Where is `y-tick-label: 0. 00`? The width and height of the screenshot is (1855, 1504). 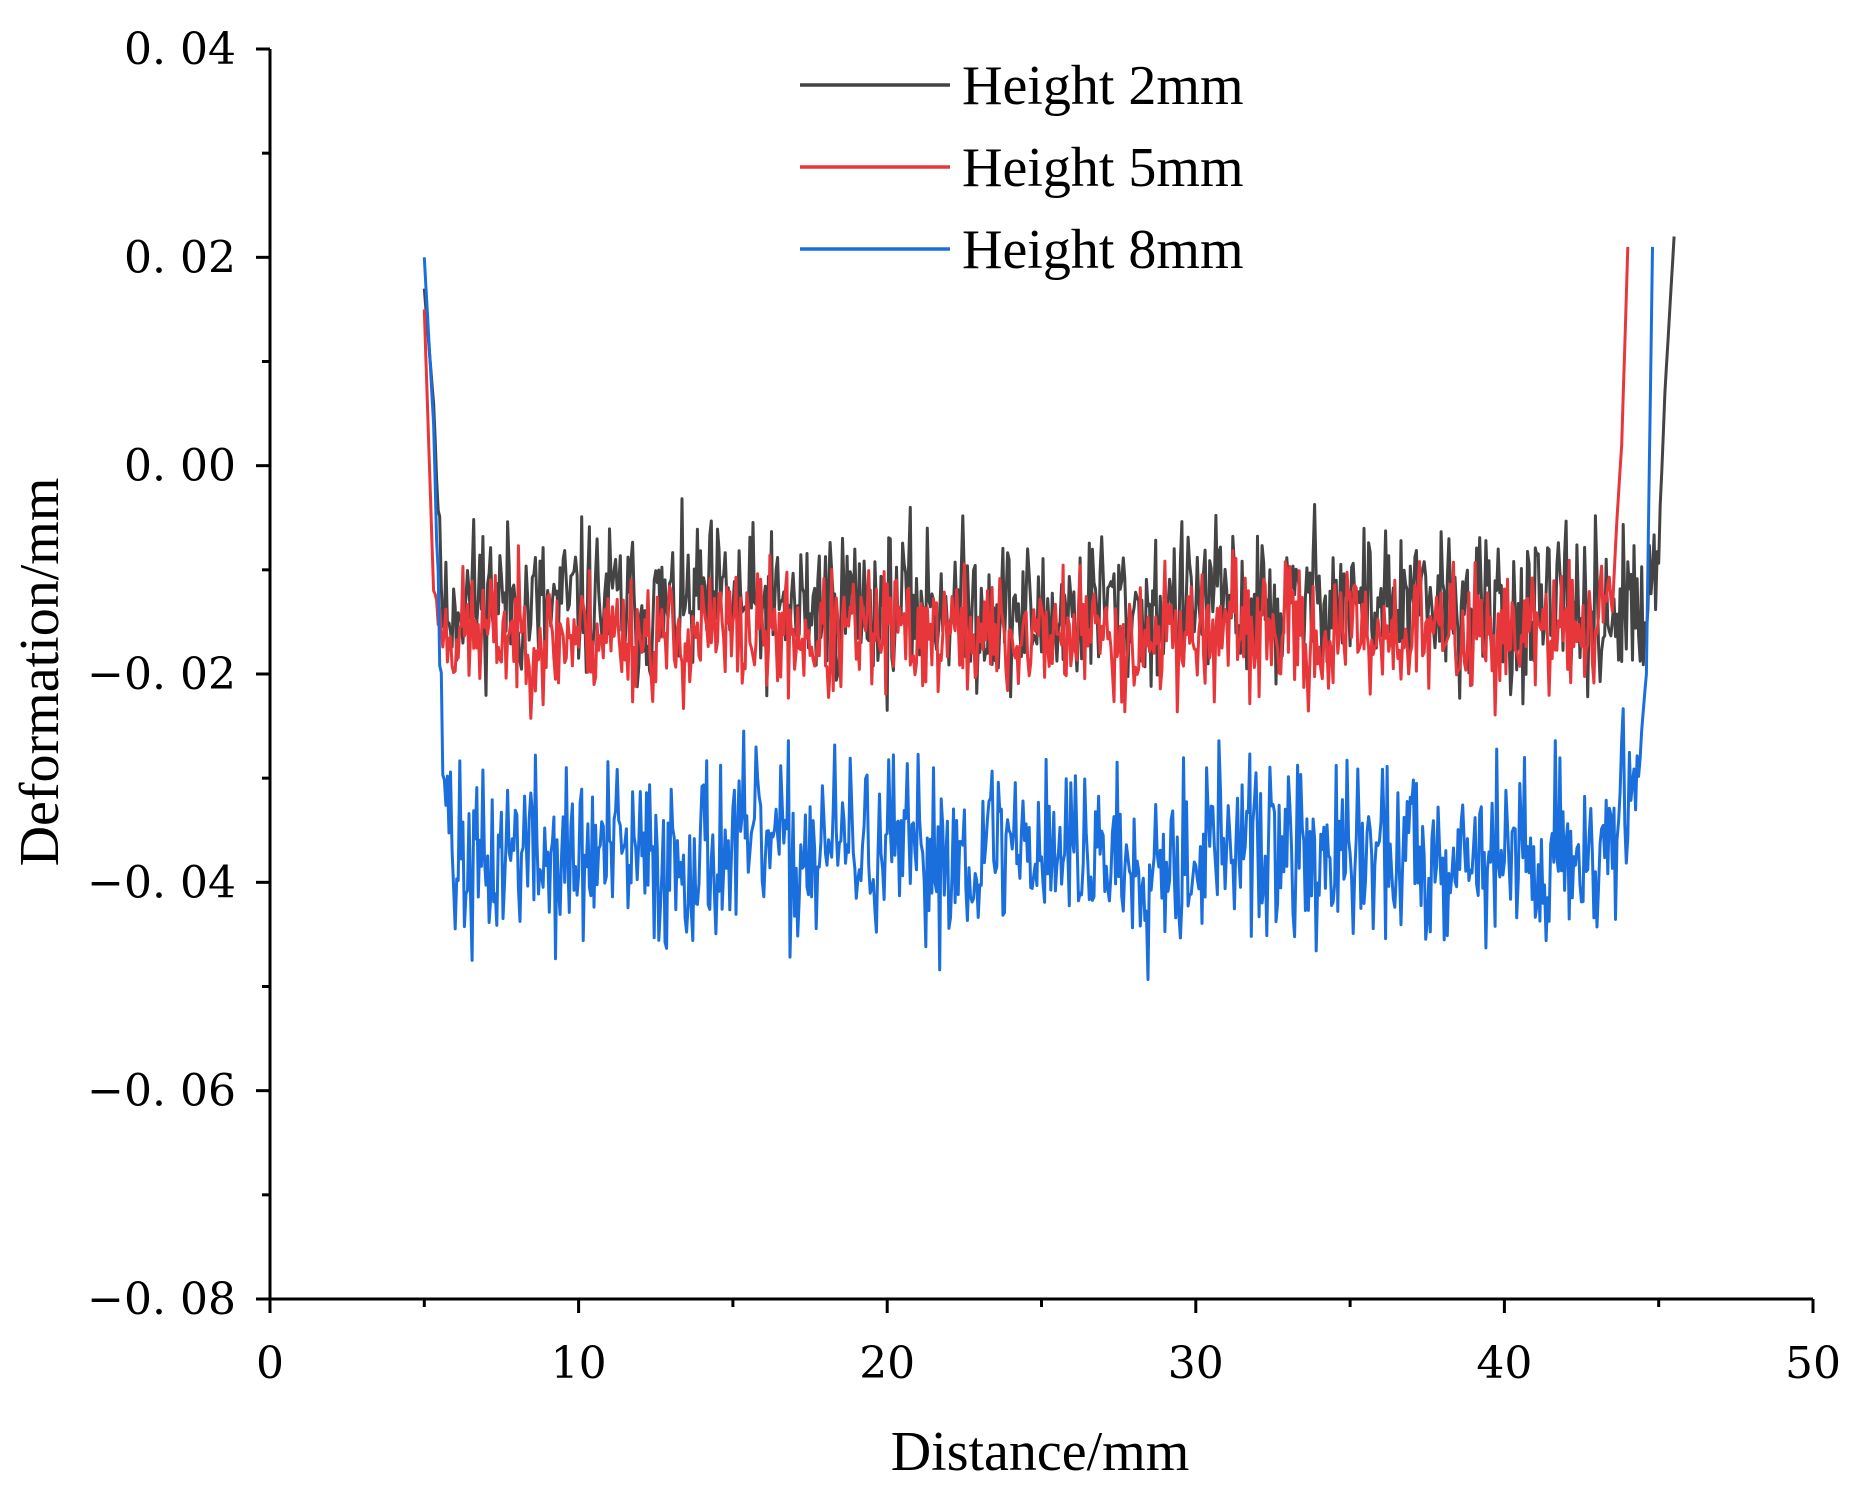 y-tick-label: 0. 00 is located at coordinates (180, 466).